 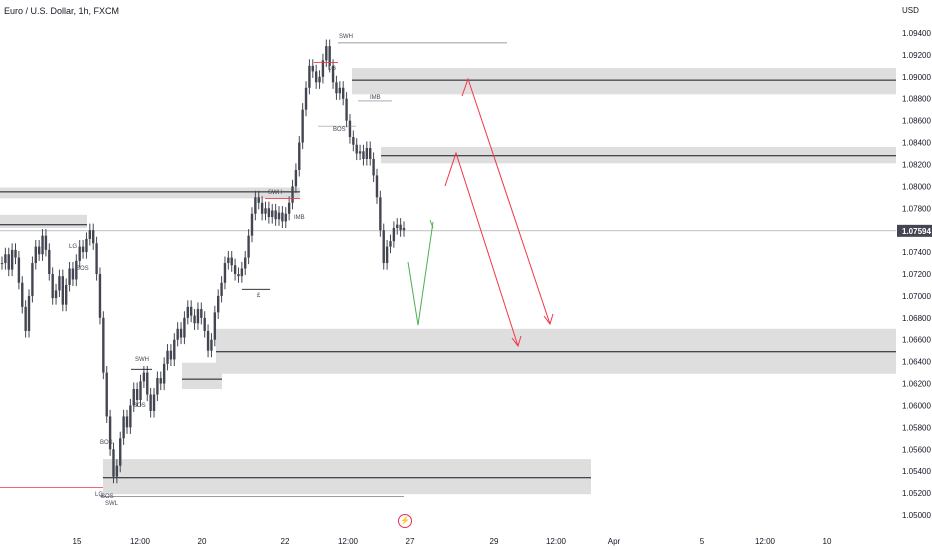 I want to click on x-tick-label: 12:00, so click(x=556, y=541).